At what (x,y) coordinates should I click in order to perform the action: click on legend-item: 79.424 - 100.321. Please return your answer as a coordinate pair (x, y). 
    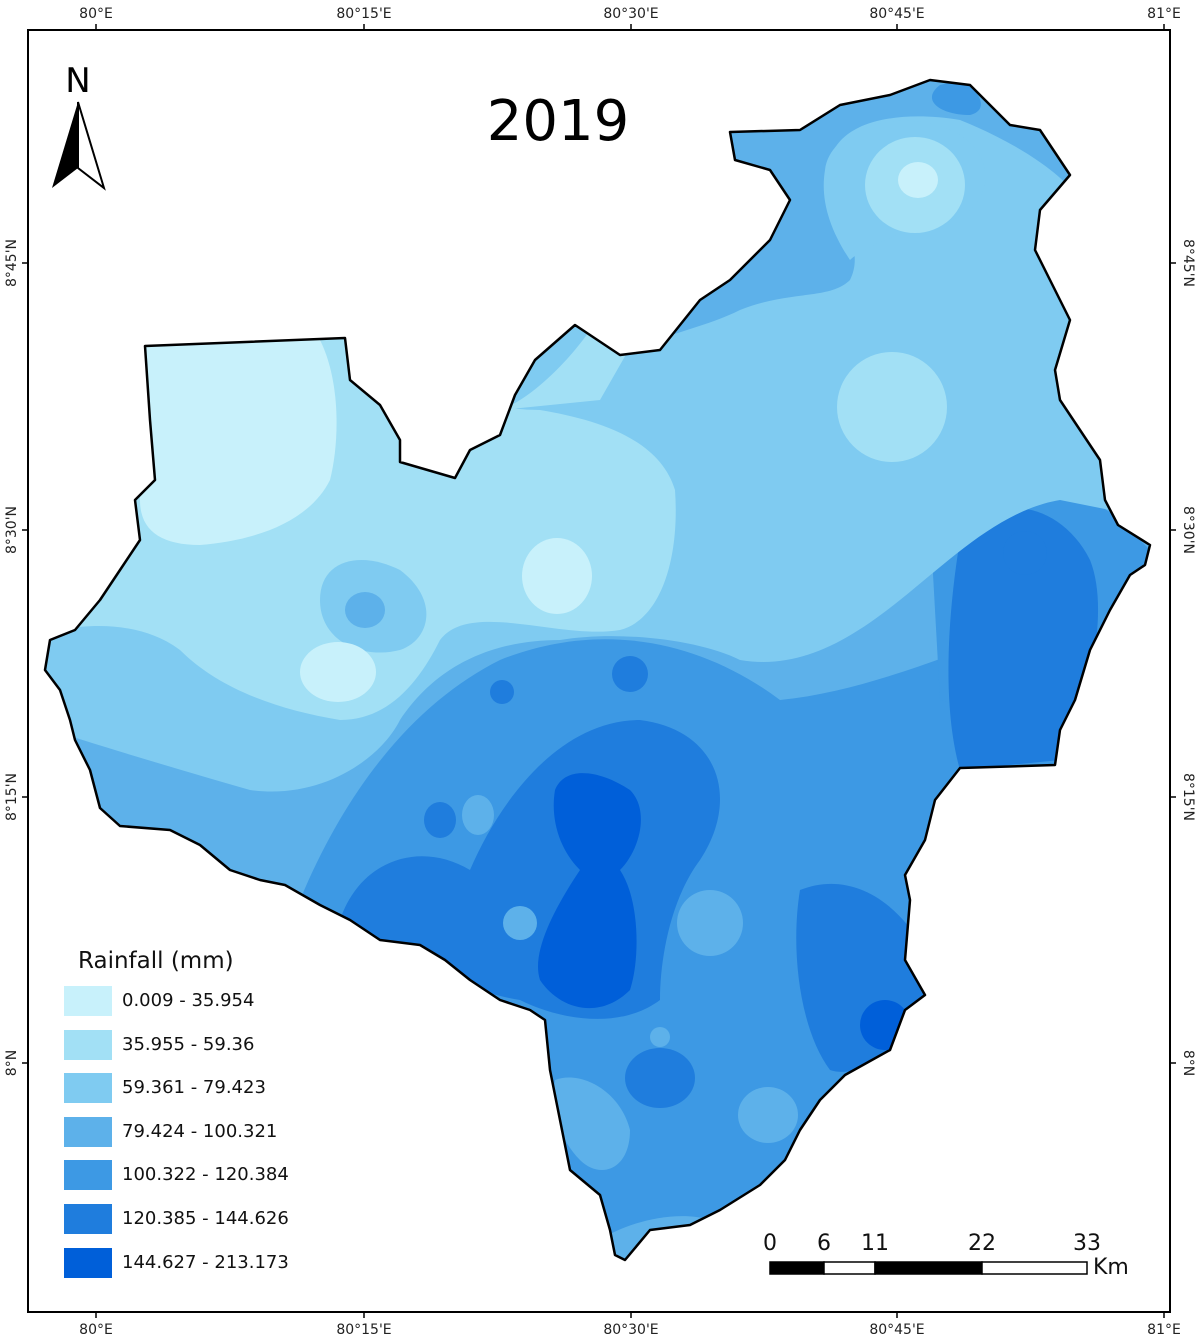
    Looking at the image, I should click on (170, 1132).